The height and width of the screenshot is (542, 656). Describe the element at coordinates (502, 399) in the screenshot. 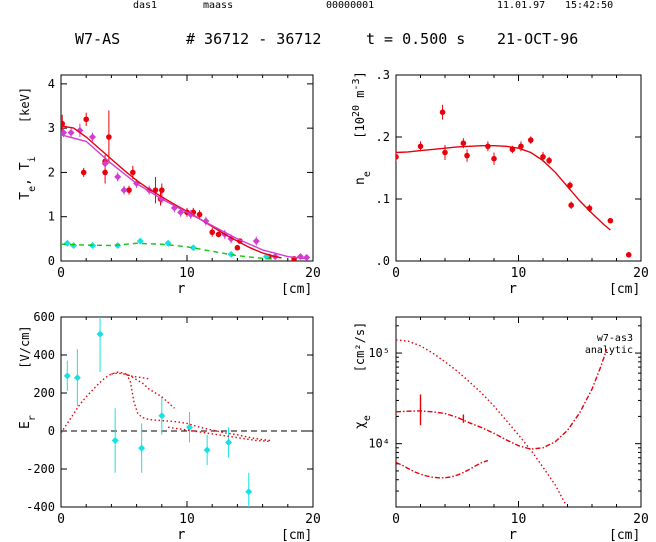

I see `chi_exp-line` at that location.